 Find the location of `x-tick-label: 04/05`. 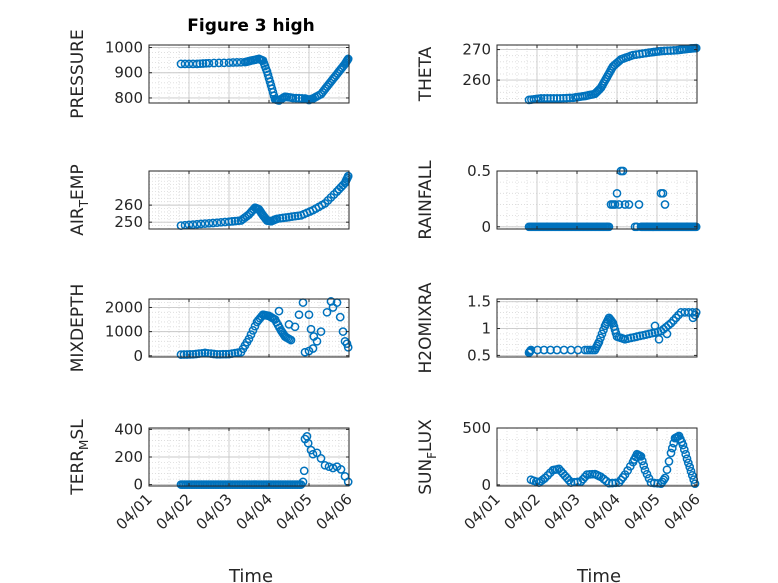

x-tick-label: 04/05 is located at coordinates (642, 511).